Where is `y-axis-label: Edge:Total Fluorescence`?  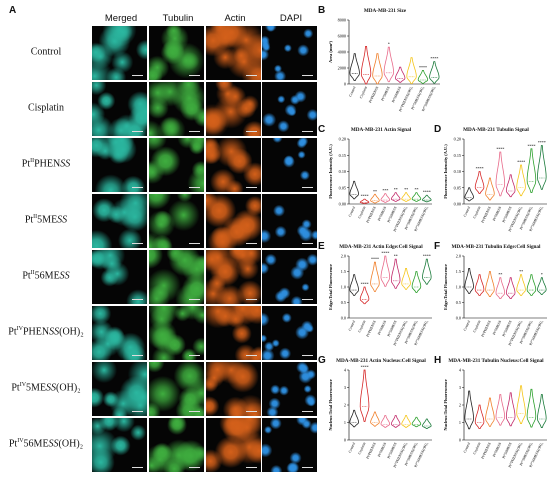 y-axis-label: Edge:Total Fluorescence is located at coordinates (330, 287).